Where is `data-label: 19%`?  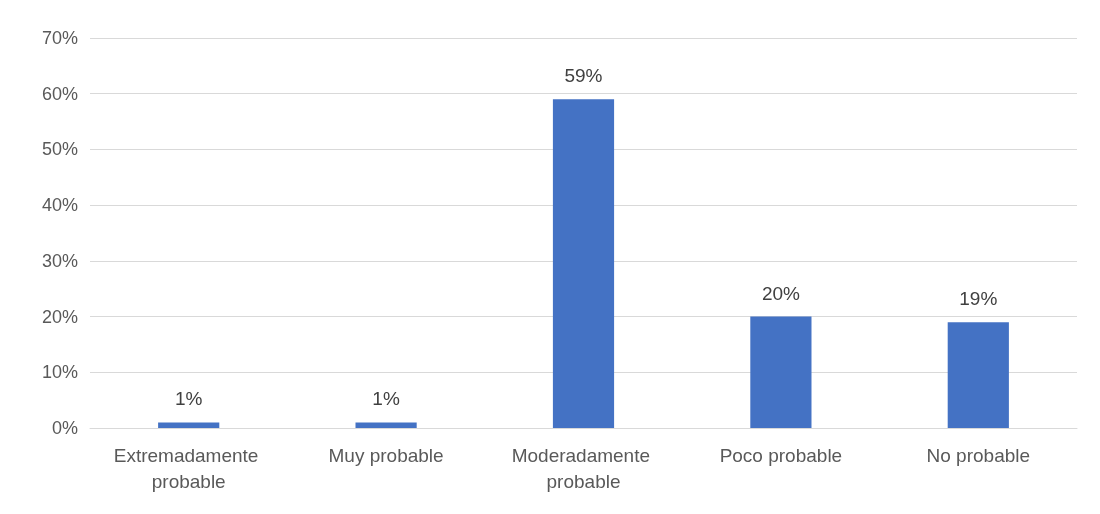 data-label: 19% is located at coordinates (978, 299).